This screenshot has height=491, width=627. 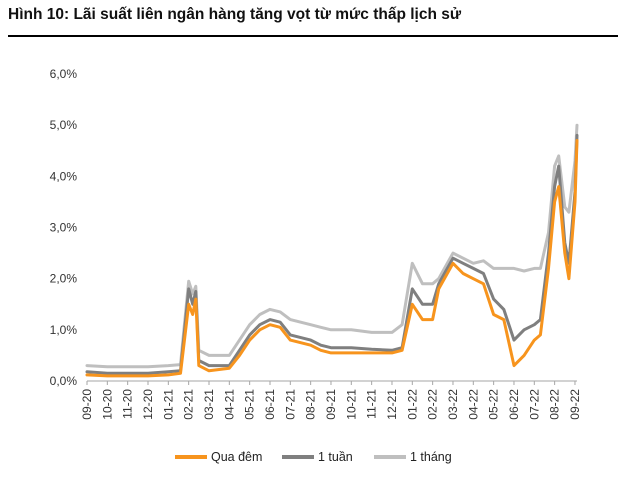 What do you see at coordinates (64, 74) in the screenshot?
I see `y-tick-label: 6,0%` at bounding box center [64, 74].